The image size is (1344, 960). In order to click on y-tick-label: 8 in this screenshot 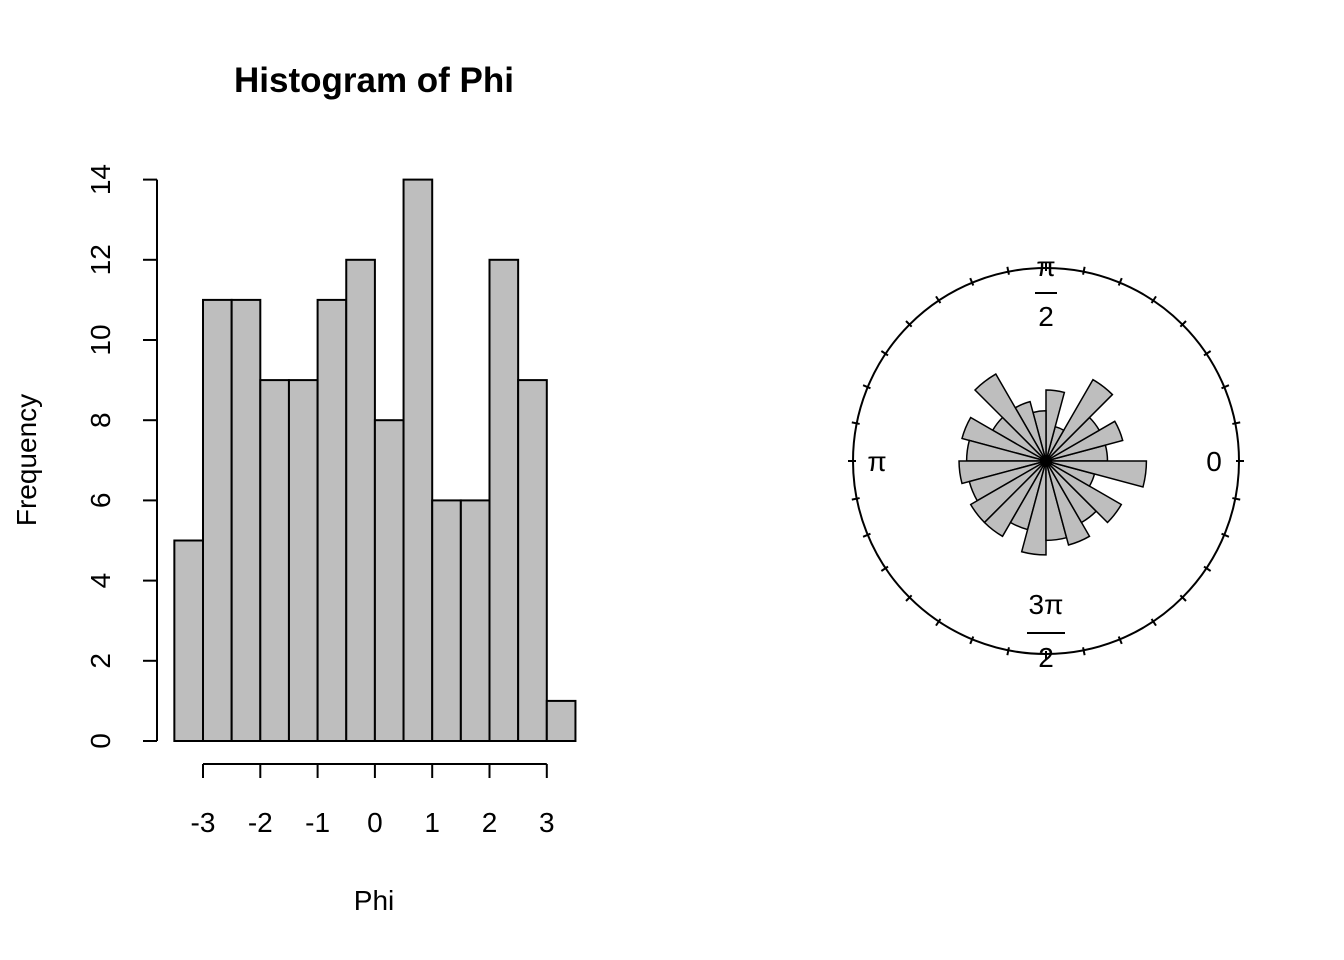, I will do `click(100, 420)`.